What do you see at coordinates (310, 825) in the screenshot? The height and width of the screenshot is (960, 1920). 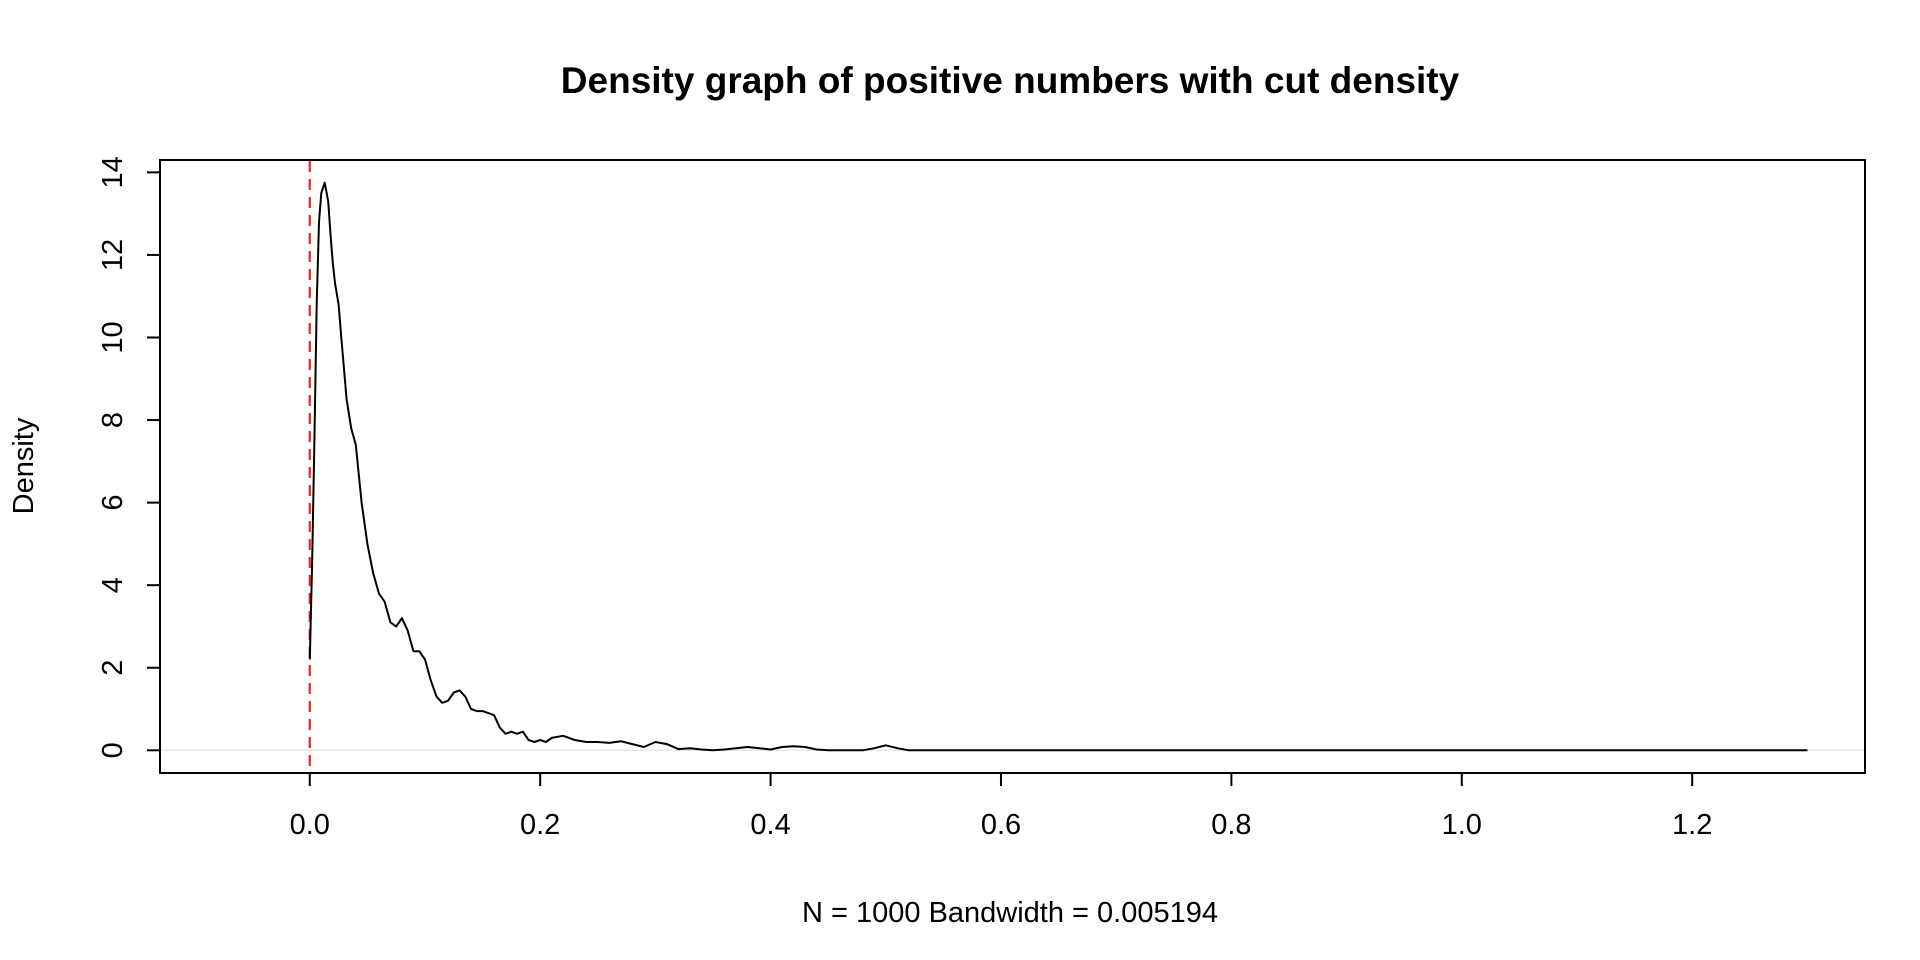 I see `x-tick-label: 0.0` at bounding box center [310, 825].